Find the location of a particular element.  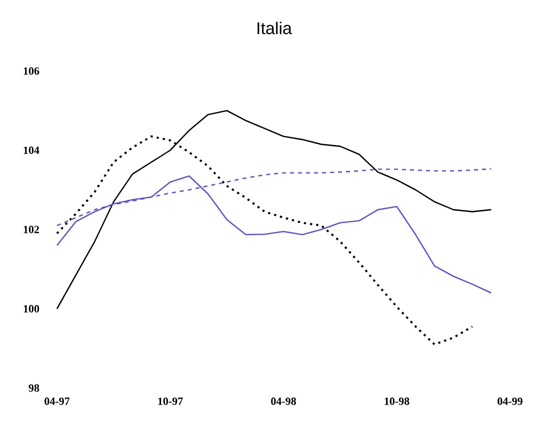

x-tick-label: 10-98 is located at coordinates (397, 401).